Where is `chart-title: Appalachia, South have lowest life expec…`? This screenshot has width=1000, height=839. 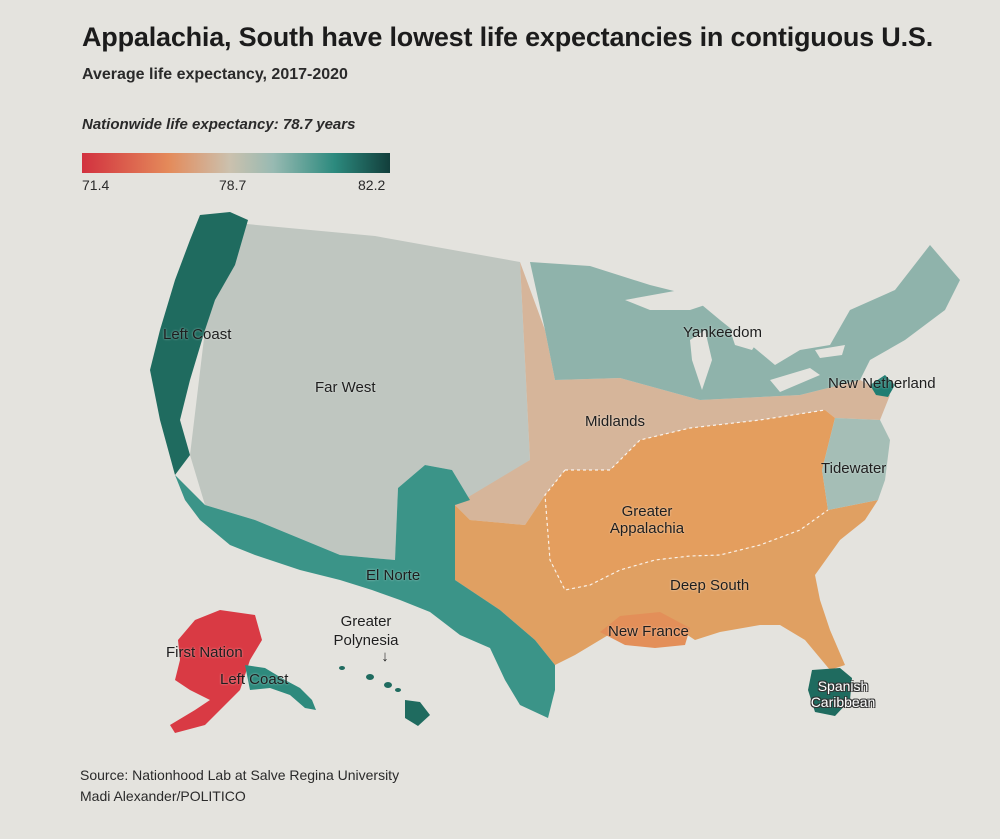 chart-title: Appalachia, South have lowest life expec… is located at coordinates (507, 37).